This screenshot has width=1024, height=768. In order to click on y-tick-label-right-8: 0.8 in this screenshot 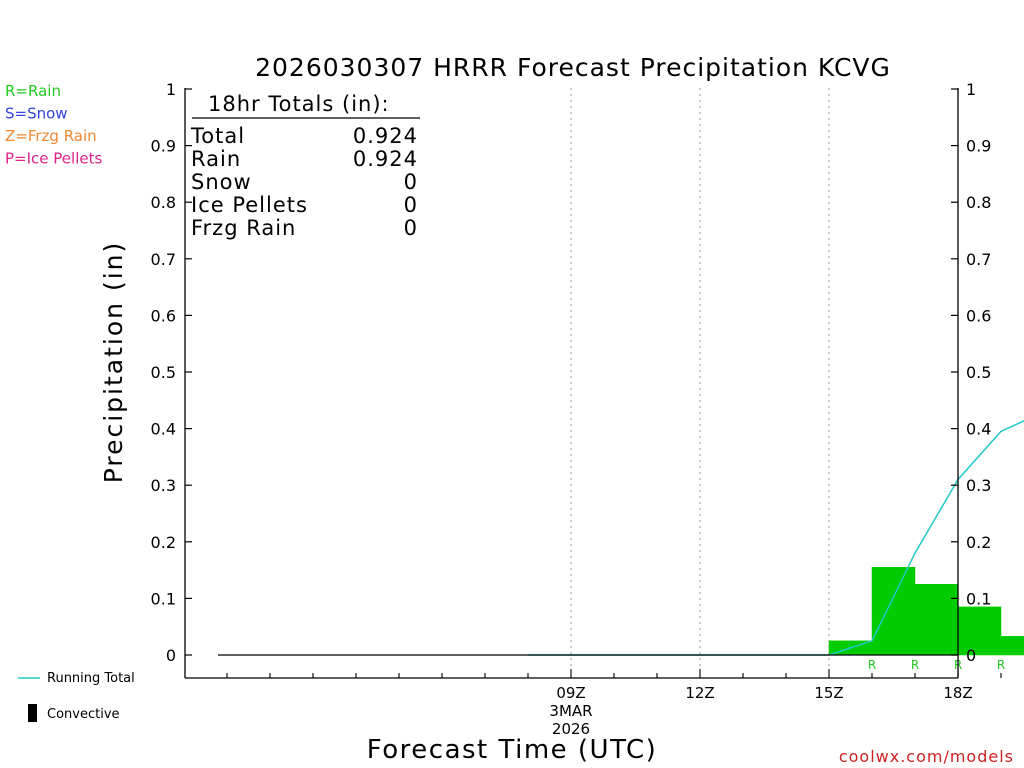, I will do `click(978, 202)`.